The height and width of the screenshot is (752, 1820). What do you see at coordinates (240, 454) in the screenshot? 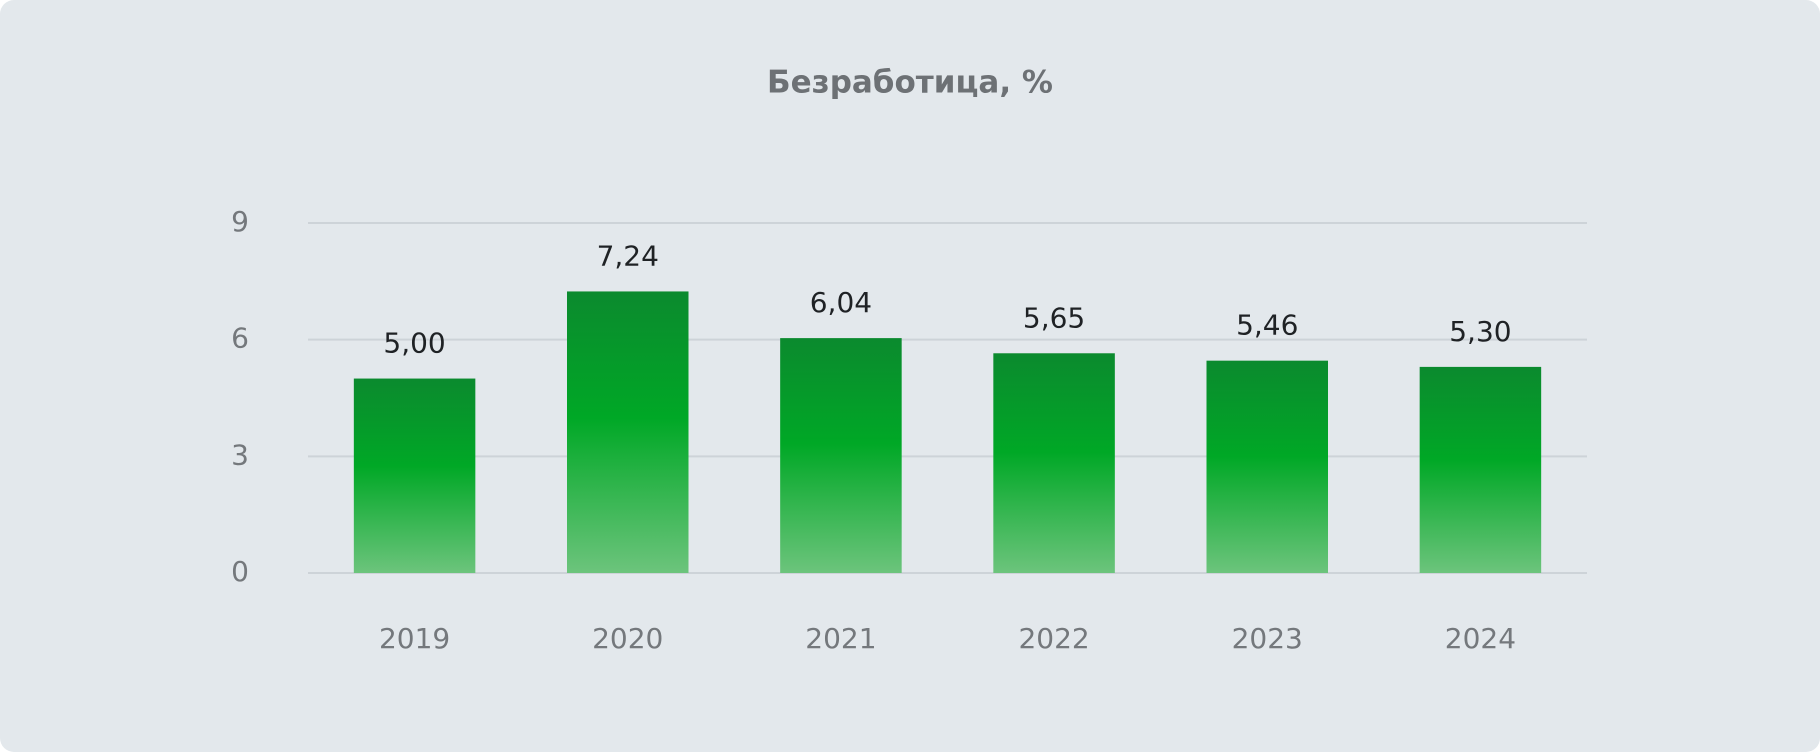
I see `y-tick-label: 3` at bounding box center [240, 454].